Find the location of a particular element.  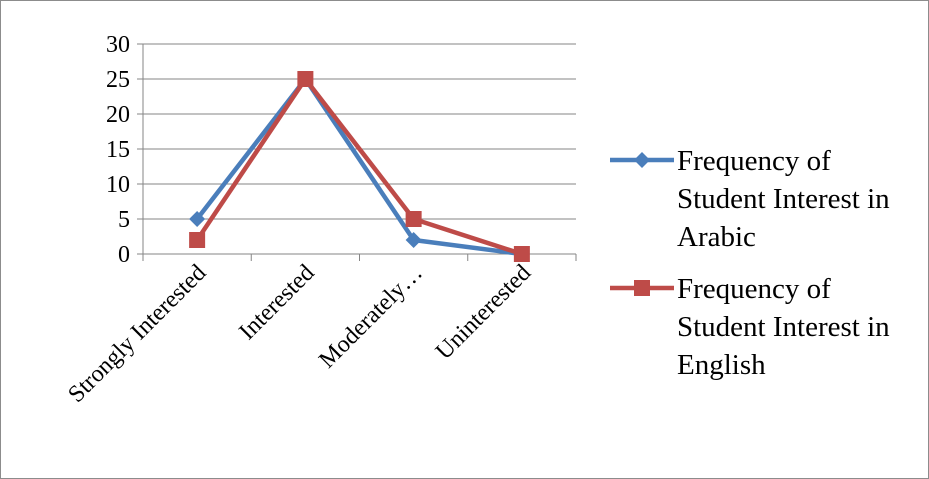

legend-entry-1: Frequency of Student Interest in Arabic is located at coordinates (750, 199).